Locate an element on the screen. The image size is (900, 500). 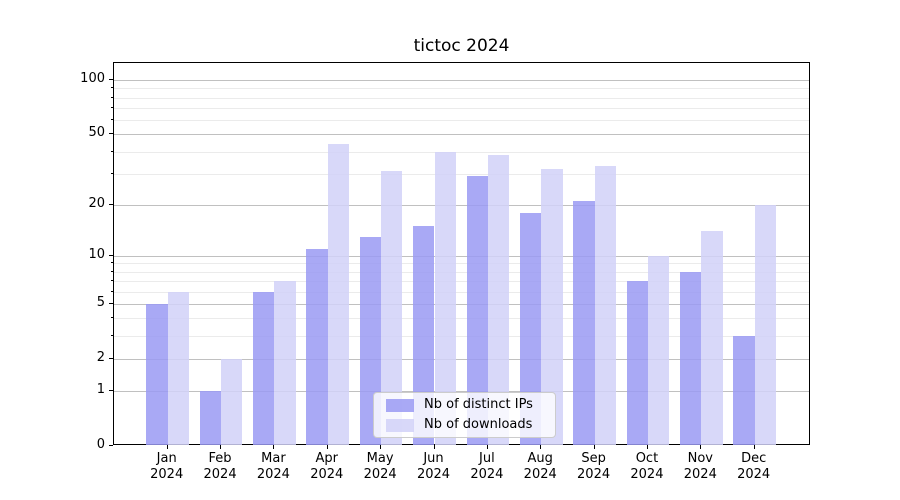
legend-item-distinct-ips: Nb of distinct IPs is located at coordinates (465, 405).